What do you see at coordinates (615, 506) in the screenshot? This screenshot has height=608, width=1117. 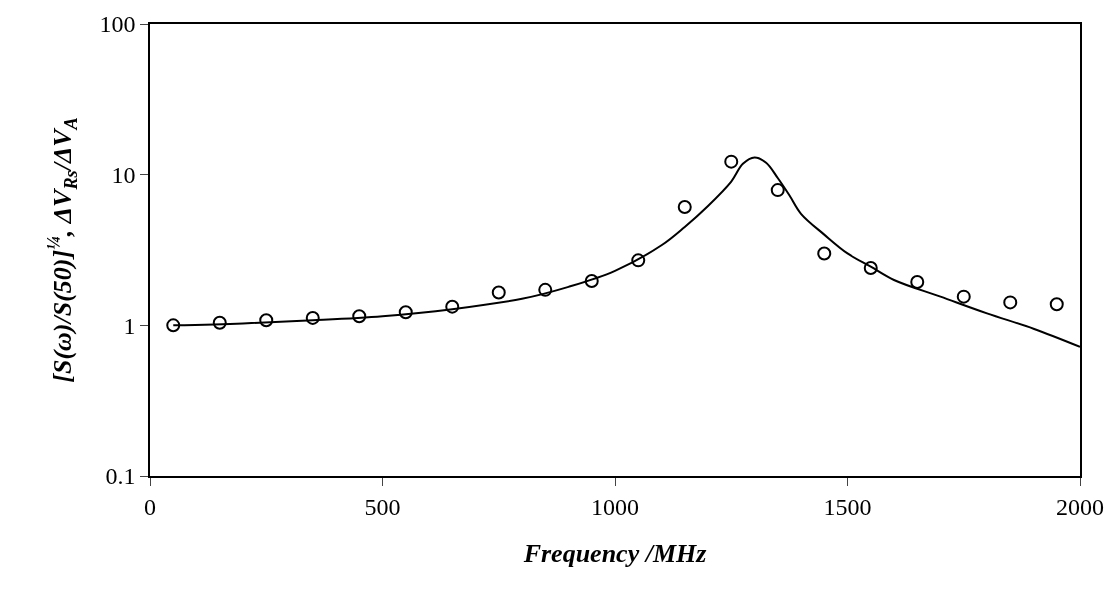 I see `x-tick-label: 1000` at bounding box center [615, 506].